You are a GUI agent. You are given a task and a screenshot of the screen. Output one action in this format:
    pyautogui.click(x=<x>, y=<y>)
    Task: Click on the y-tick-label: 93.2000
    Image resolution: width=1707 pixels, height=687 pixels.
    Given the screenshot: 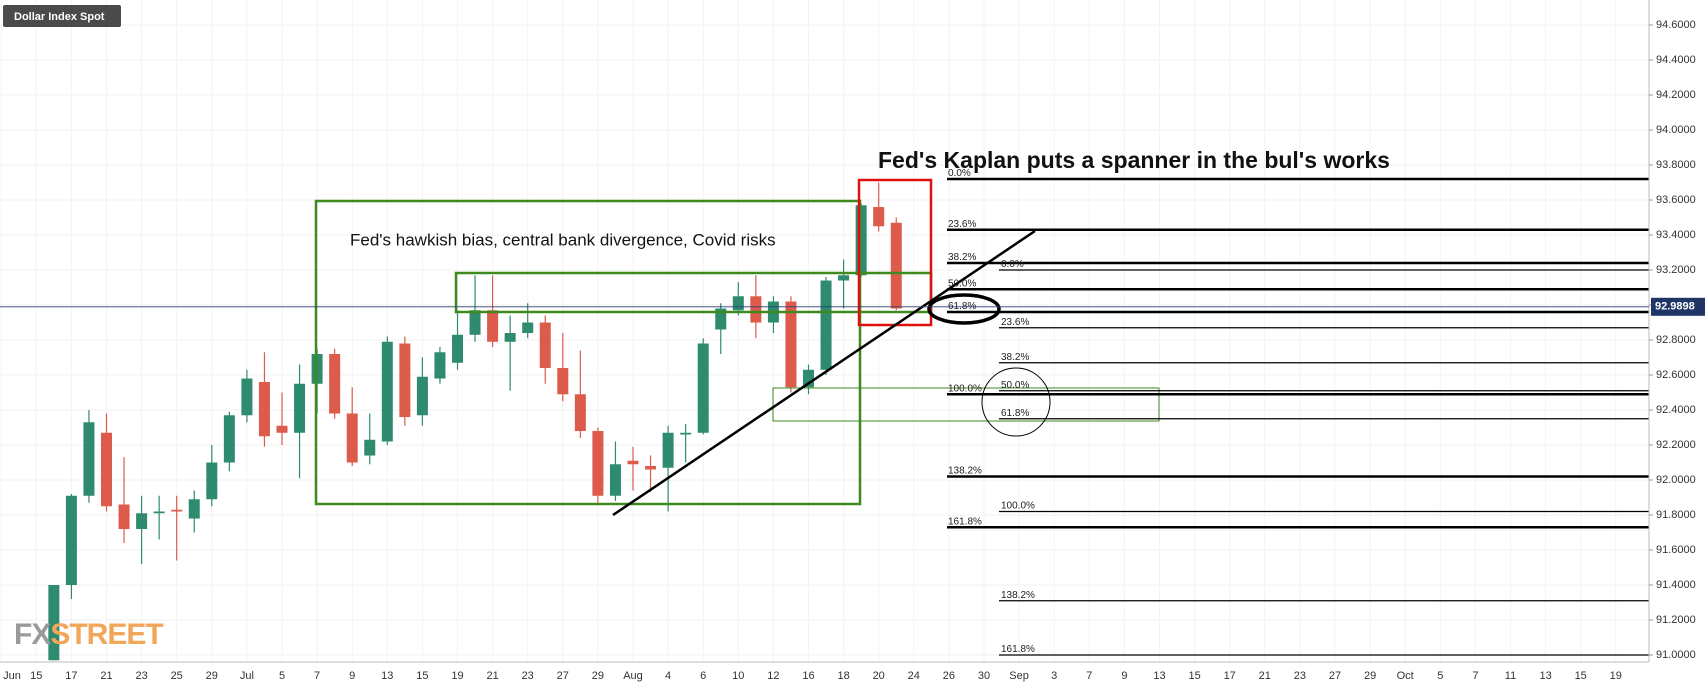 What is the action you would take?
    pyautogui.click(x=1676, y=270)
    